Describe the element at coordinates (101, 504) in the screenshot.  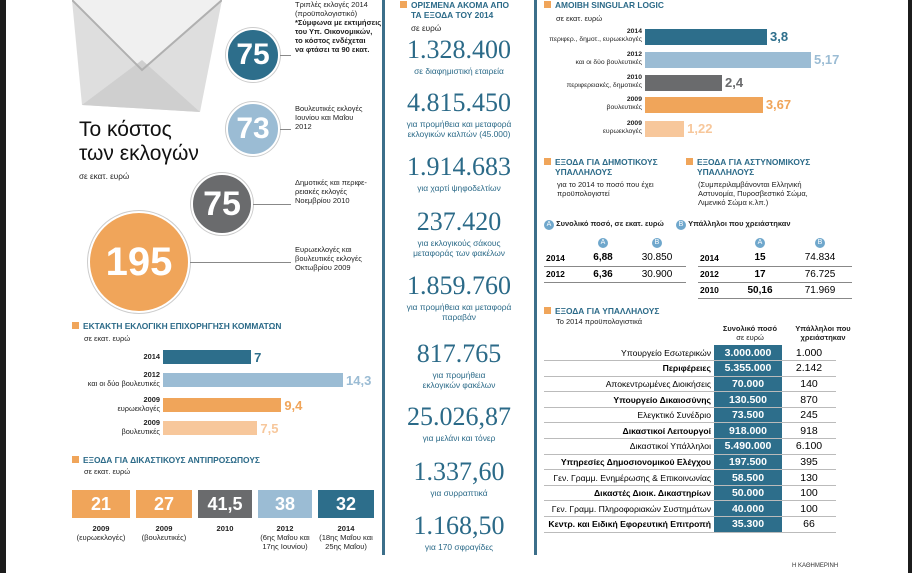
I see `judicial-box: 21` at that location.